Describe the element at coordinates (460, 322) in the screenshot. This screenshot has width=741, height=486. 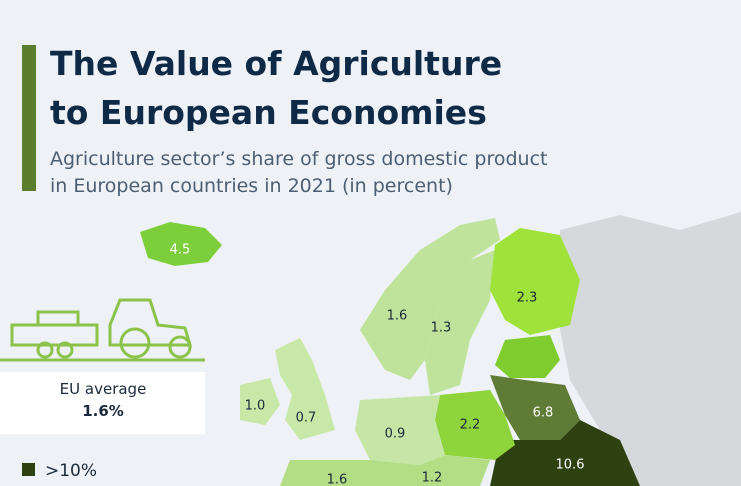
I see `sweden` at that location.